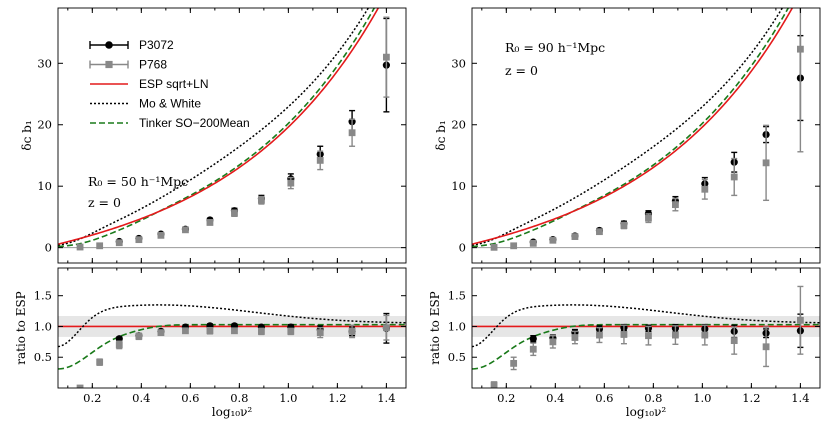 This screenshot has width=827, height=433. What do you see at coordinates (173, 84) in the screenshot?
I see `legend-label: ESP sqrt+LN` at bounding box center [173, 84].